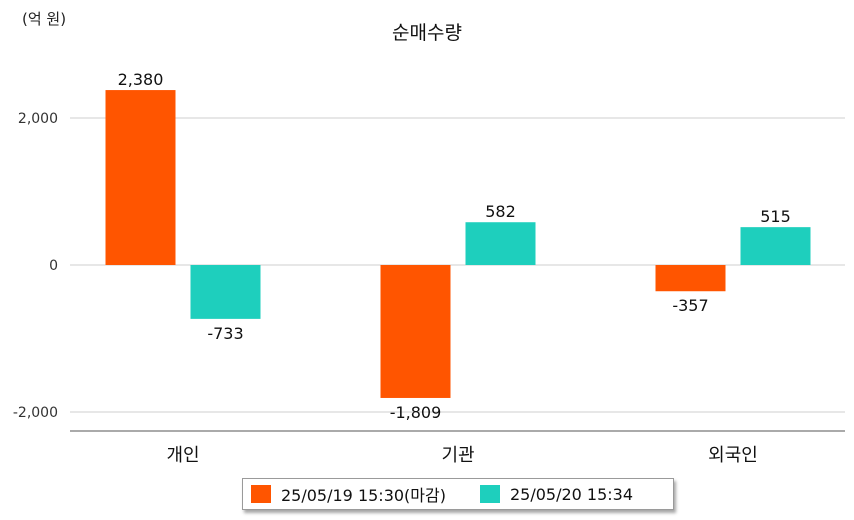 This screenshot has height=520, width=854. What do you see at coordinates (500, 211) in the screenshot?
I see `data-label: 582` at bounding box center [500, 211].